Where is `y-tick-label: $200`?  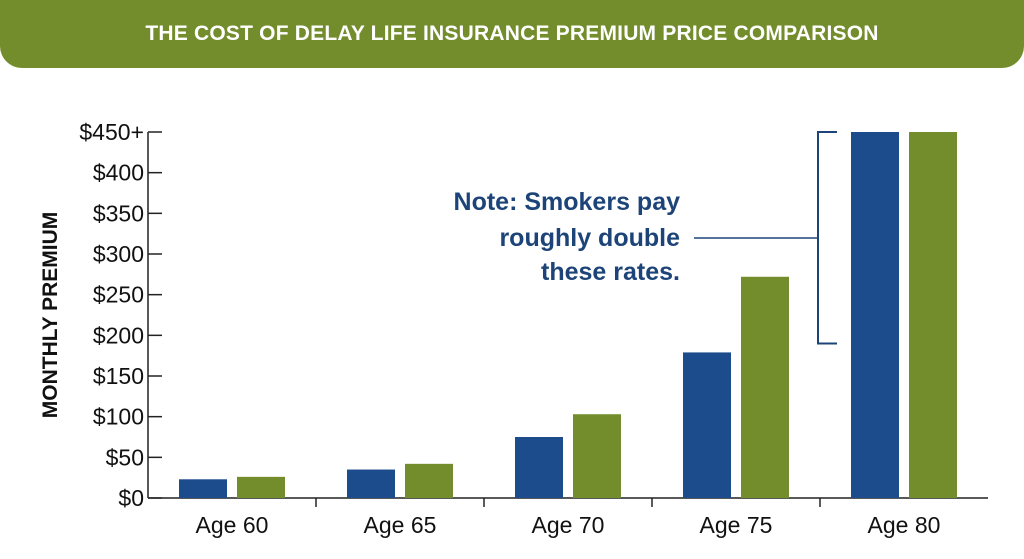 y-tick-label: $200 is located at coordinates (118, 335).